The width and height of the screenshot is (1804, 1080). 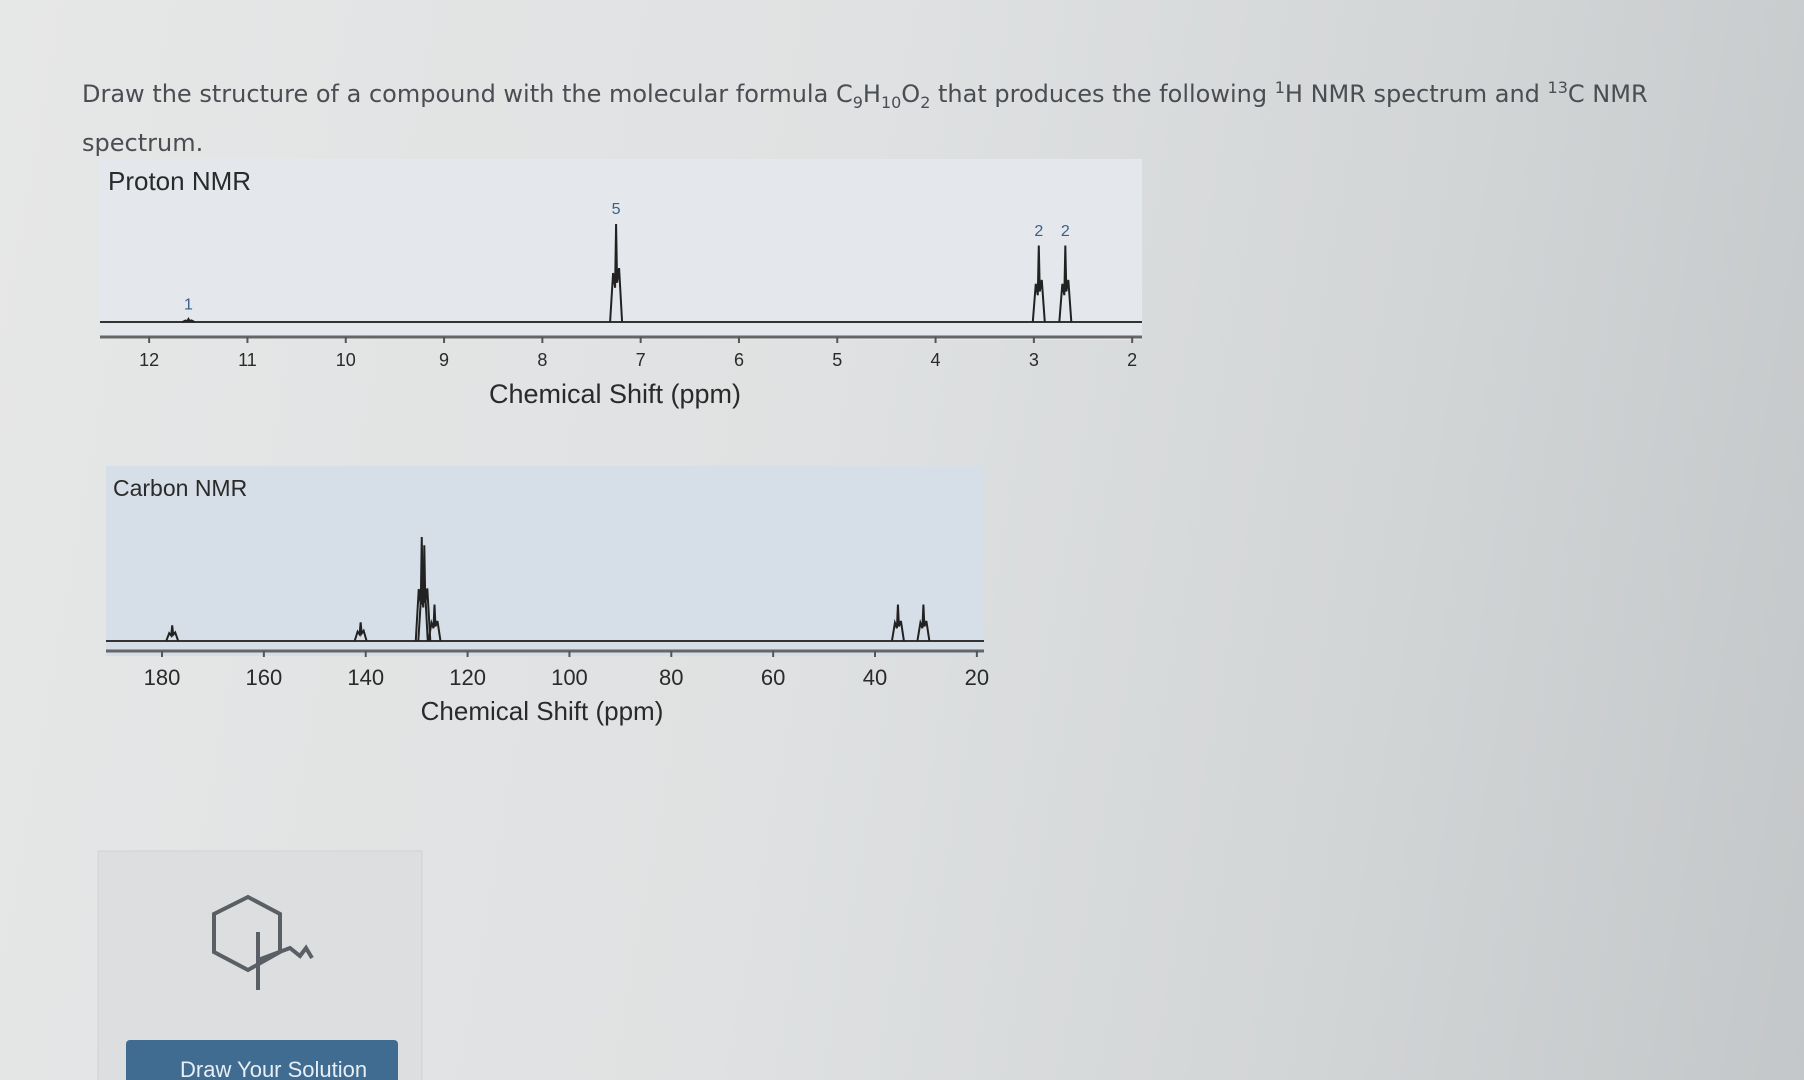 What do you see at coordinates (936, 360) in the screenshot?
I see `x-tick-label: 4` at bounding box center [936, 360].